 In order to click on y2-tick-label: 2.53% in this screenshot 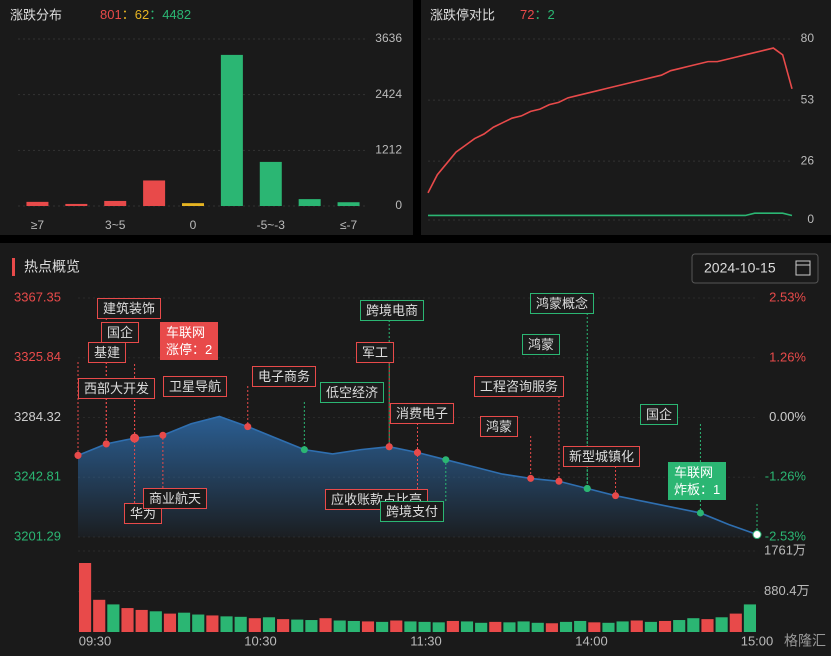, I will do `click(787, 296)`.